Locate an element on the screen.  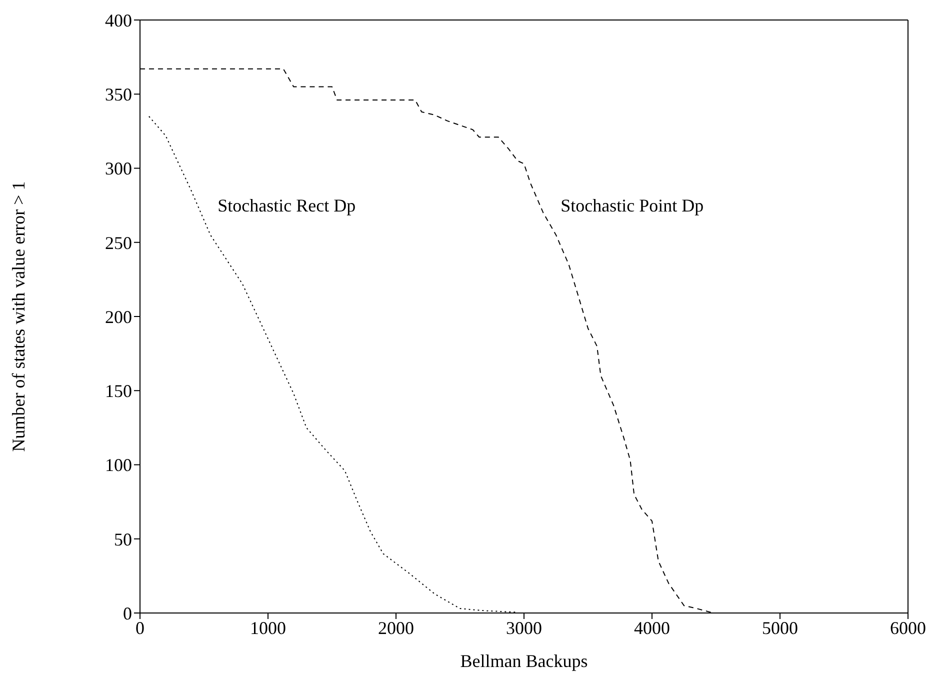
y-tick-label: 150 is located at coordinates (118, 391).